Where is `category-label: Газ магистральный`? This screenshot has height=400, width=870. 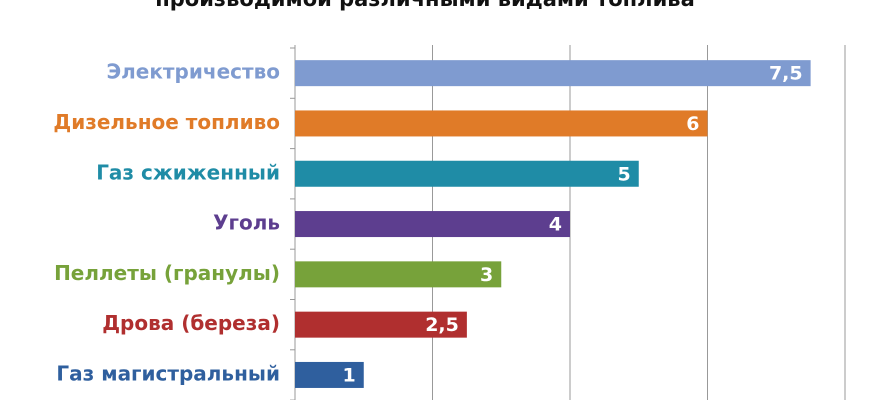
category-label: Газ магистральный is located at coordinates (168, 373).